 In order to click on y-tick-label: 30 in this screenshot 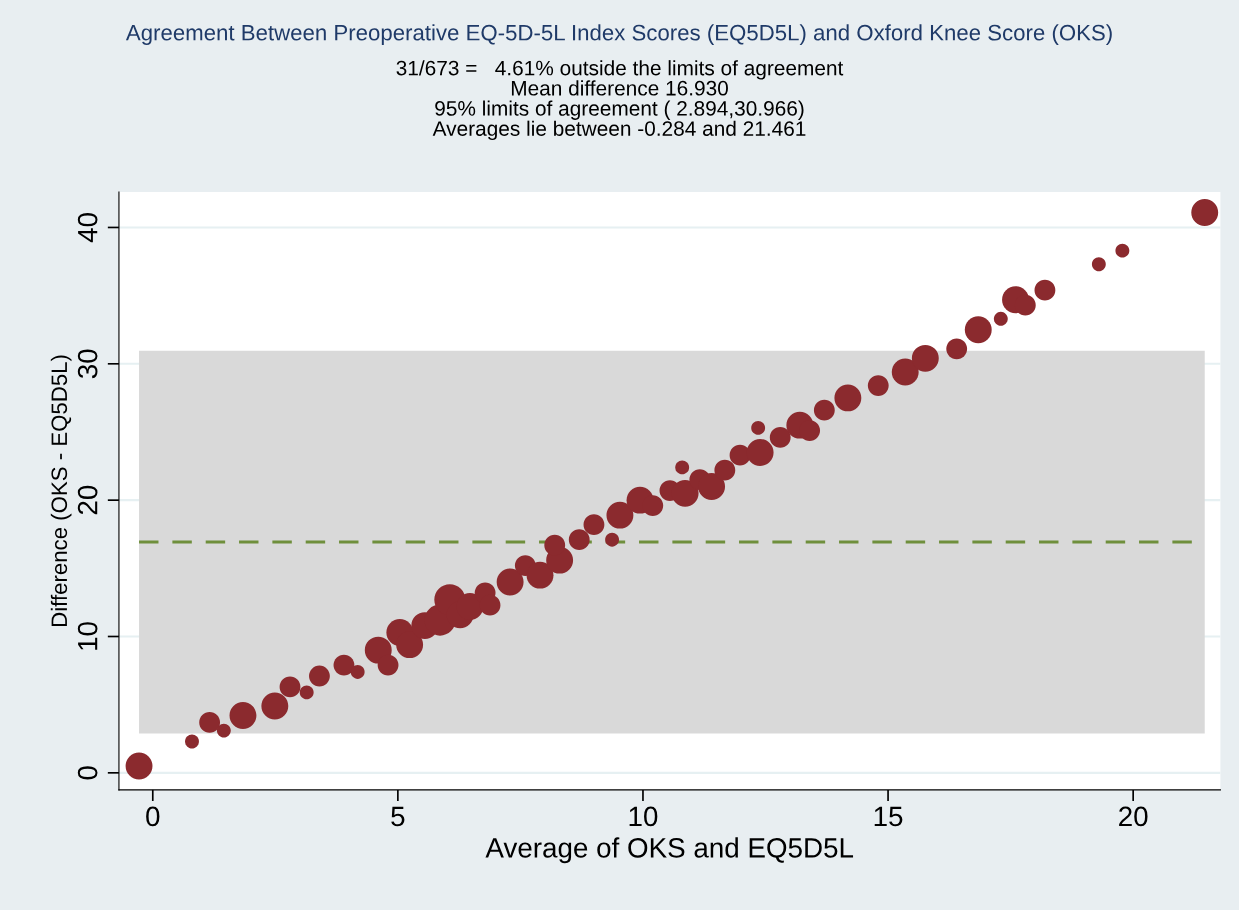, I will do `click(87, 364)`.